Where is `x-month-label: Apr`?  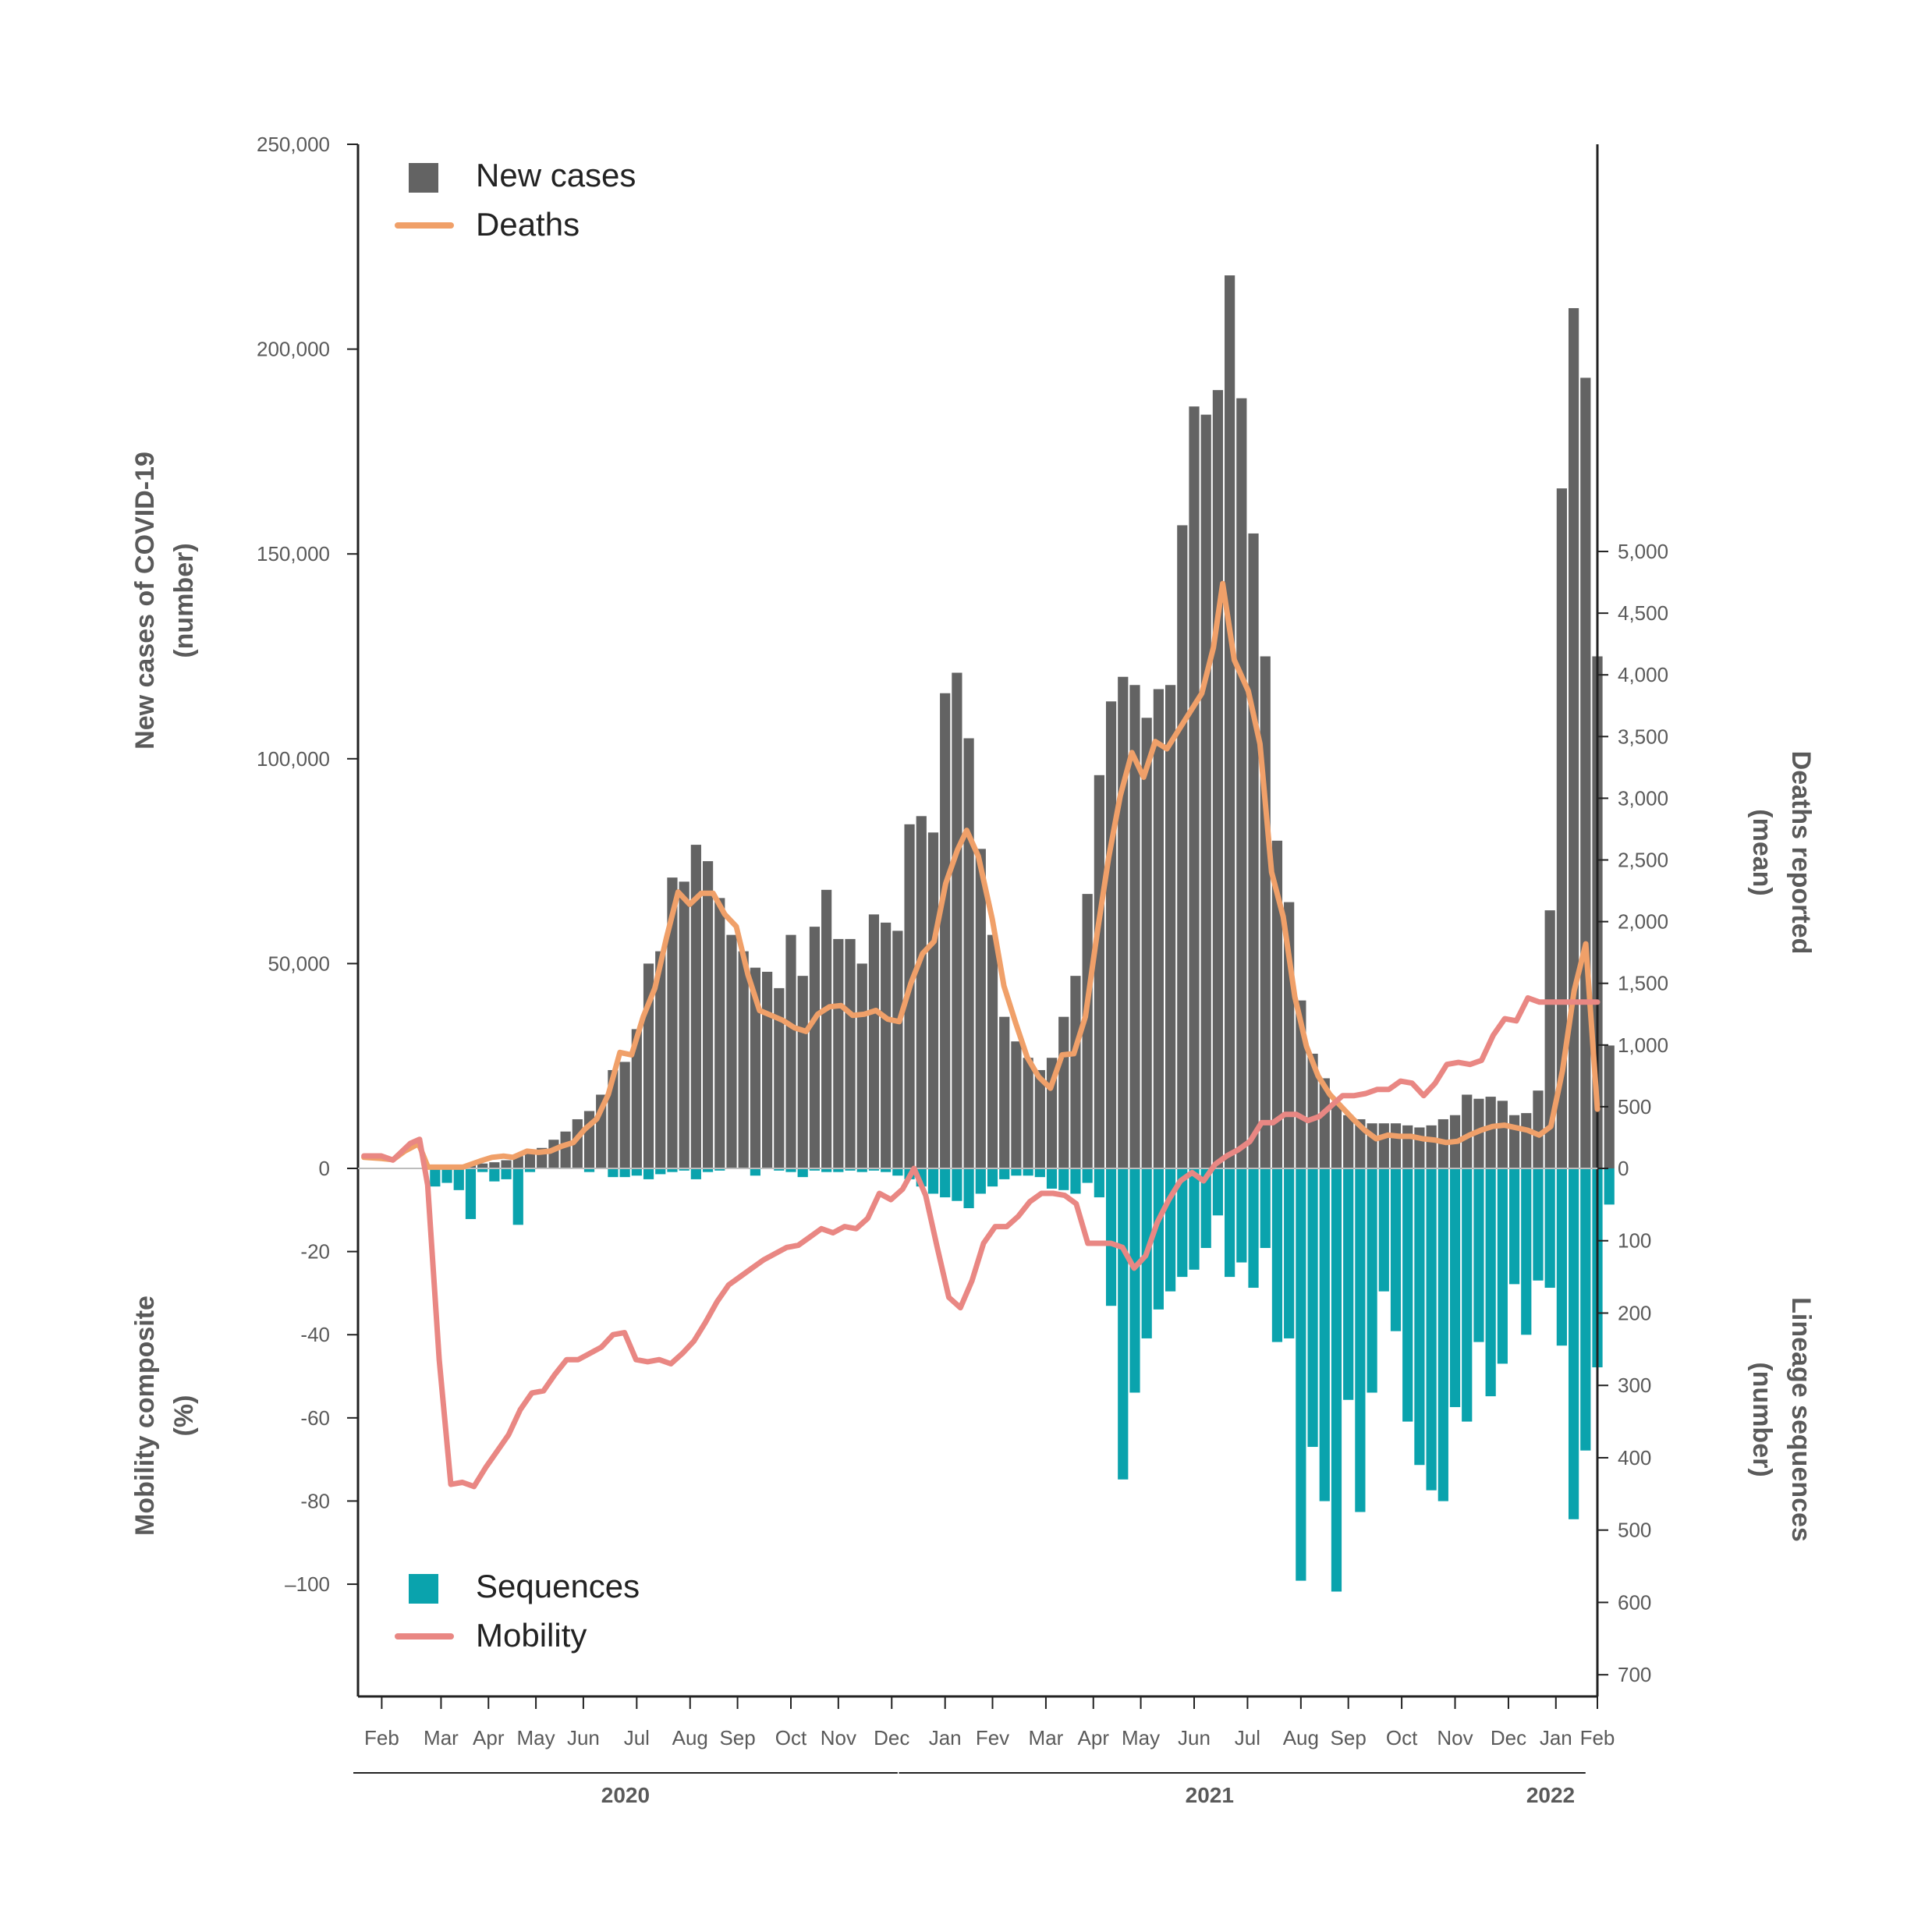
x-month-label: Apr is located at coordinates (1094, 1737).